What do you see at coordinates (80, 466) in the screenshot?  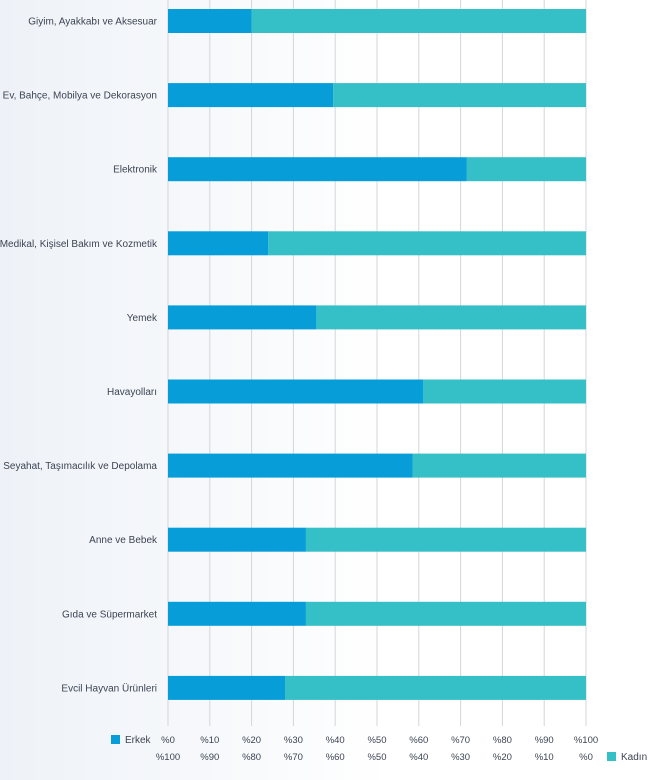 I see `category-label: Seyahat, Taşımacılık ve Depolama` at bounding box center [80, 466].